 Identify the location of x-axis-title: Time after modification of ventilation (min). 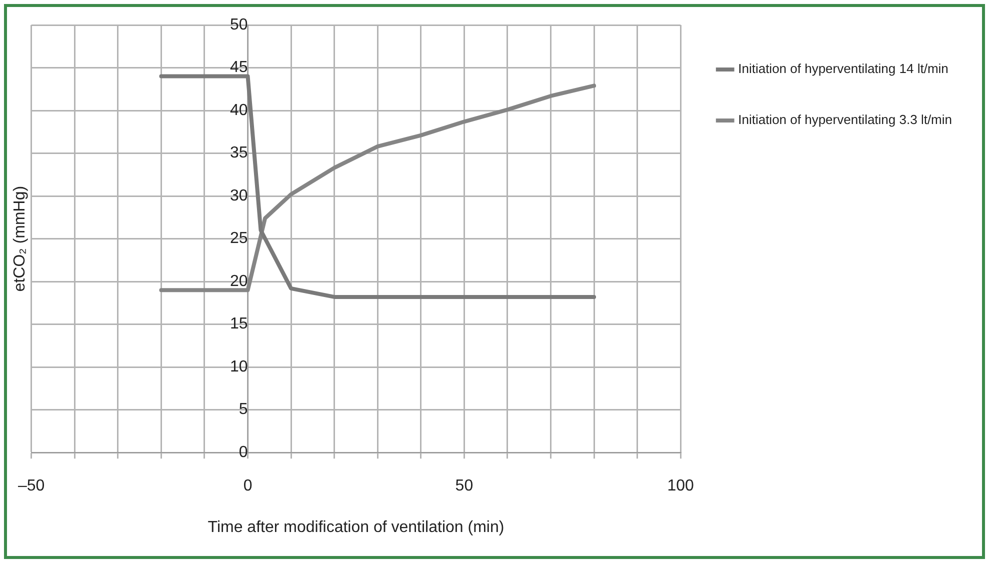
(356, 527).